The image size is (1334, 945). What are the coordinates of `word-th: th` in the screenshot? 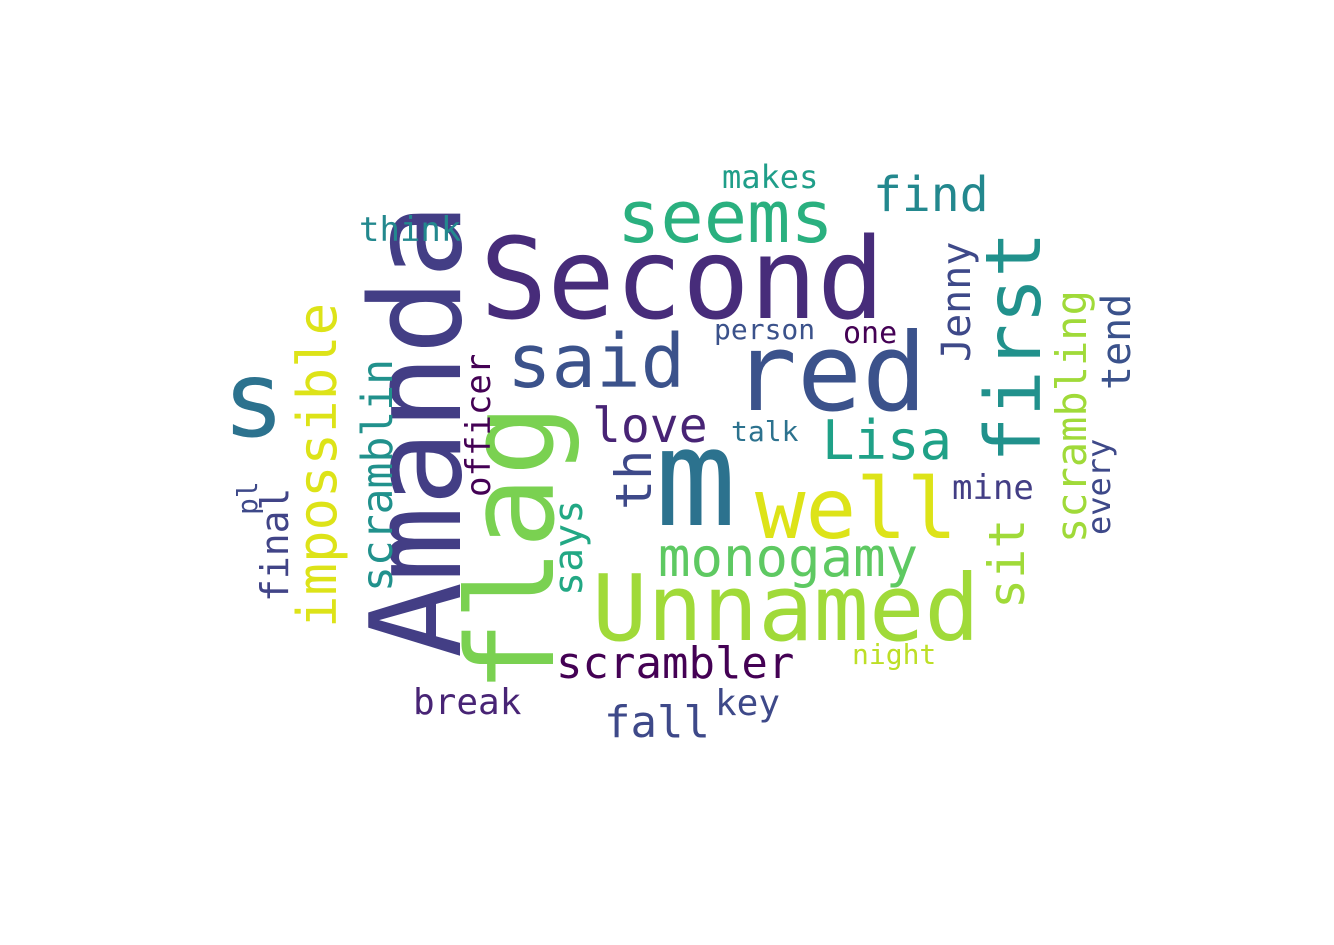 It's located at (634, 480).